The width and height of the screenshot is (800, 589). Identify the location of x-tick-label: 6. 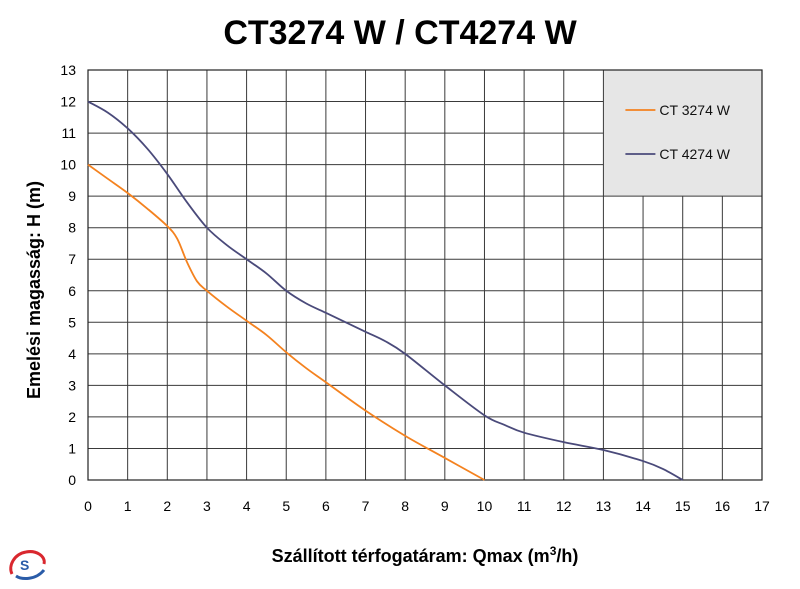
(326, 506).